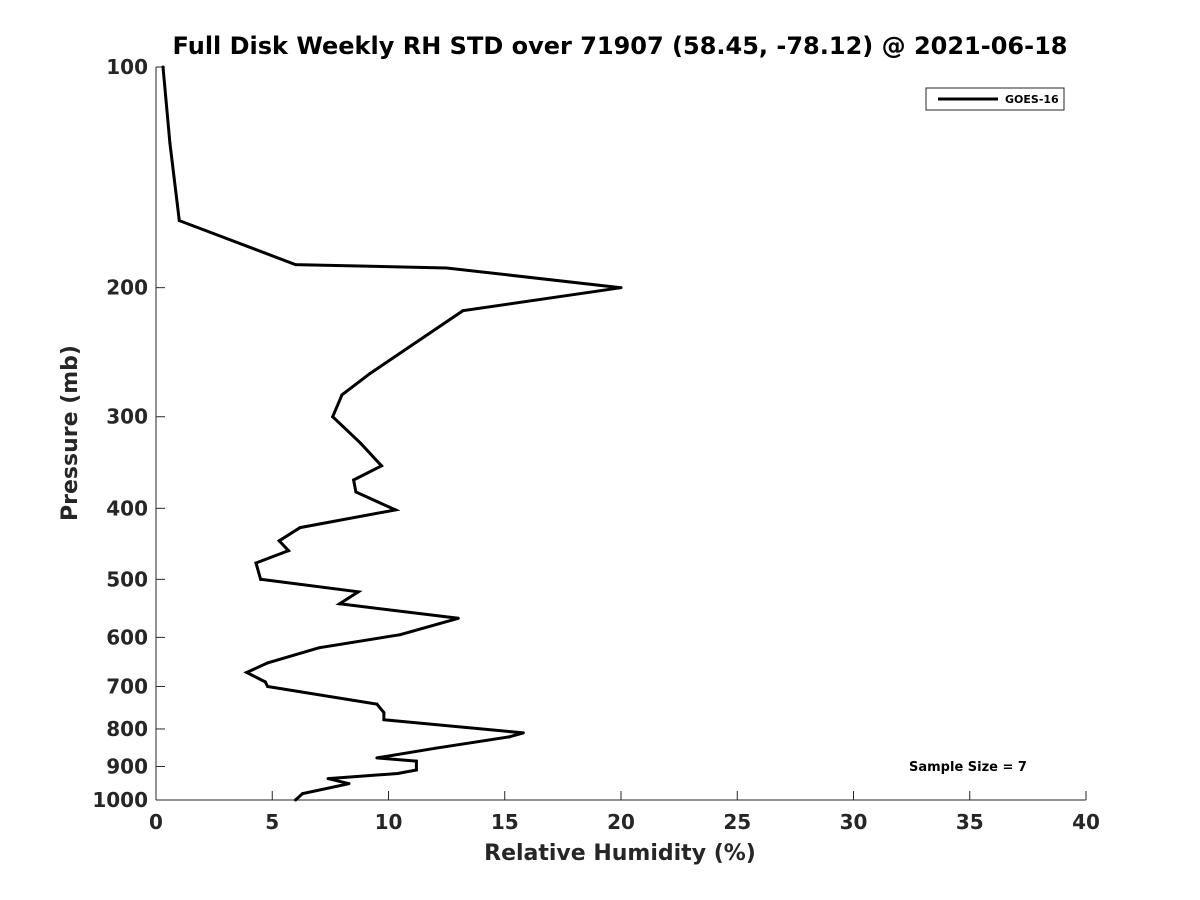 This screenshot has width=1200, height=900. Describe the element at coordinates (272, 822) in the screenshot. I see `x-tick-label: 5` at that location.